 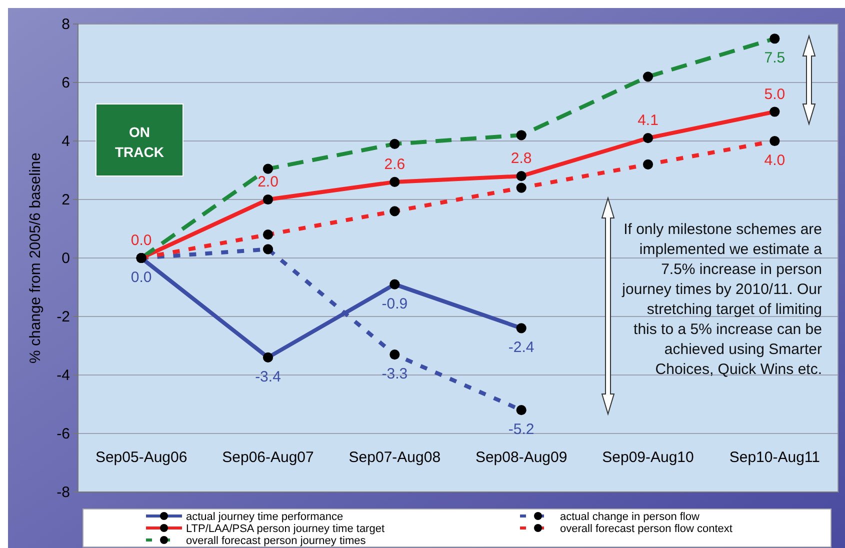 I want to click on y-axis-title: % change from 2005/6 baseline, so click(x=35, y=258).